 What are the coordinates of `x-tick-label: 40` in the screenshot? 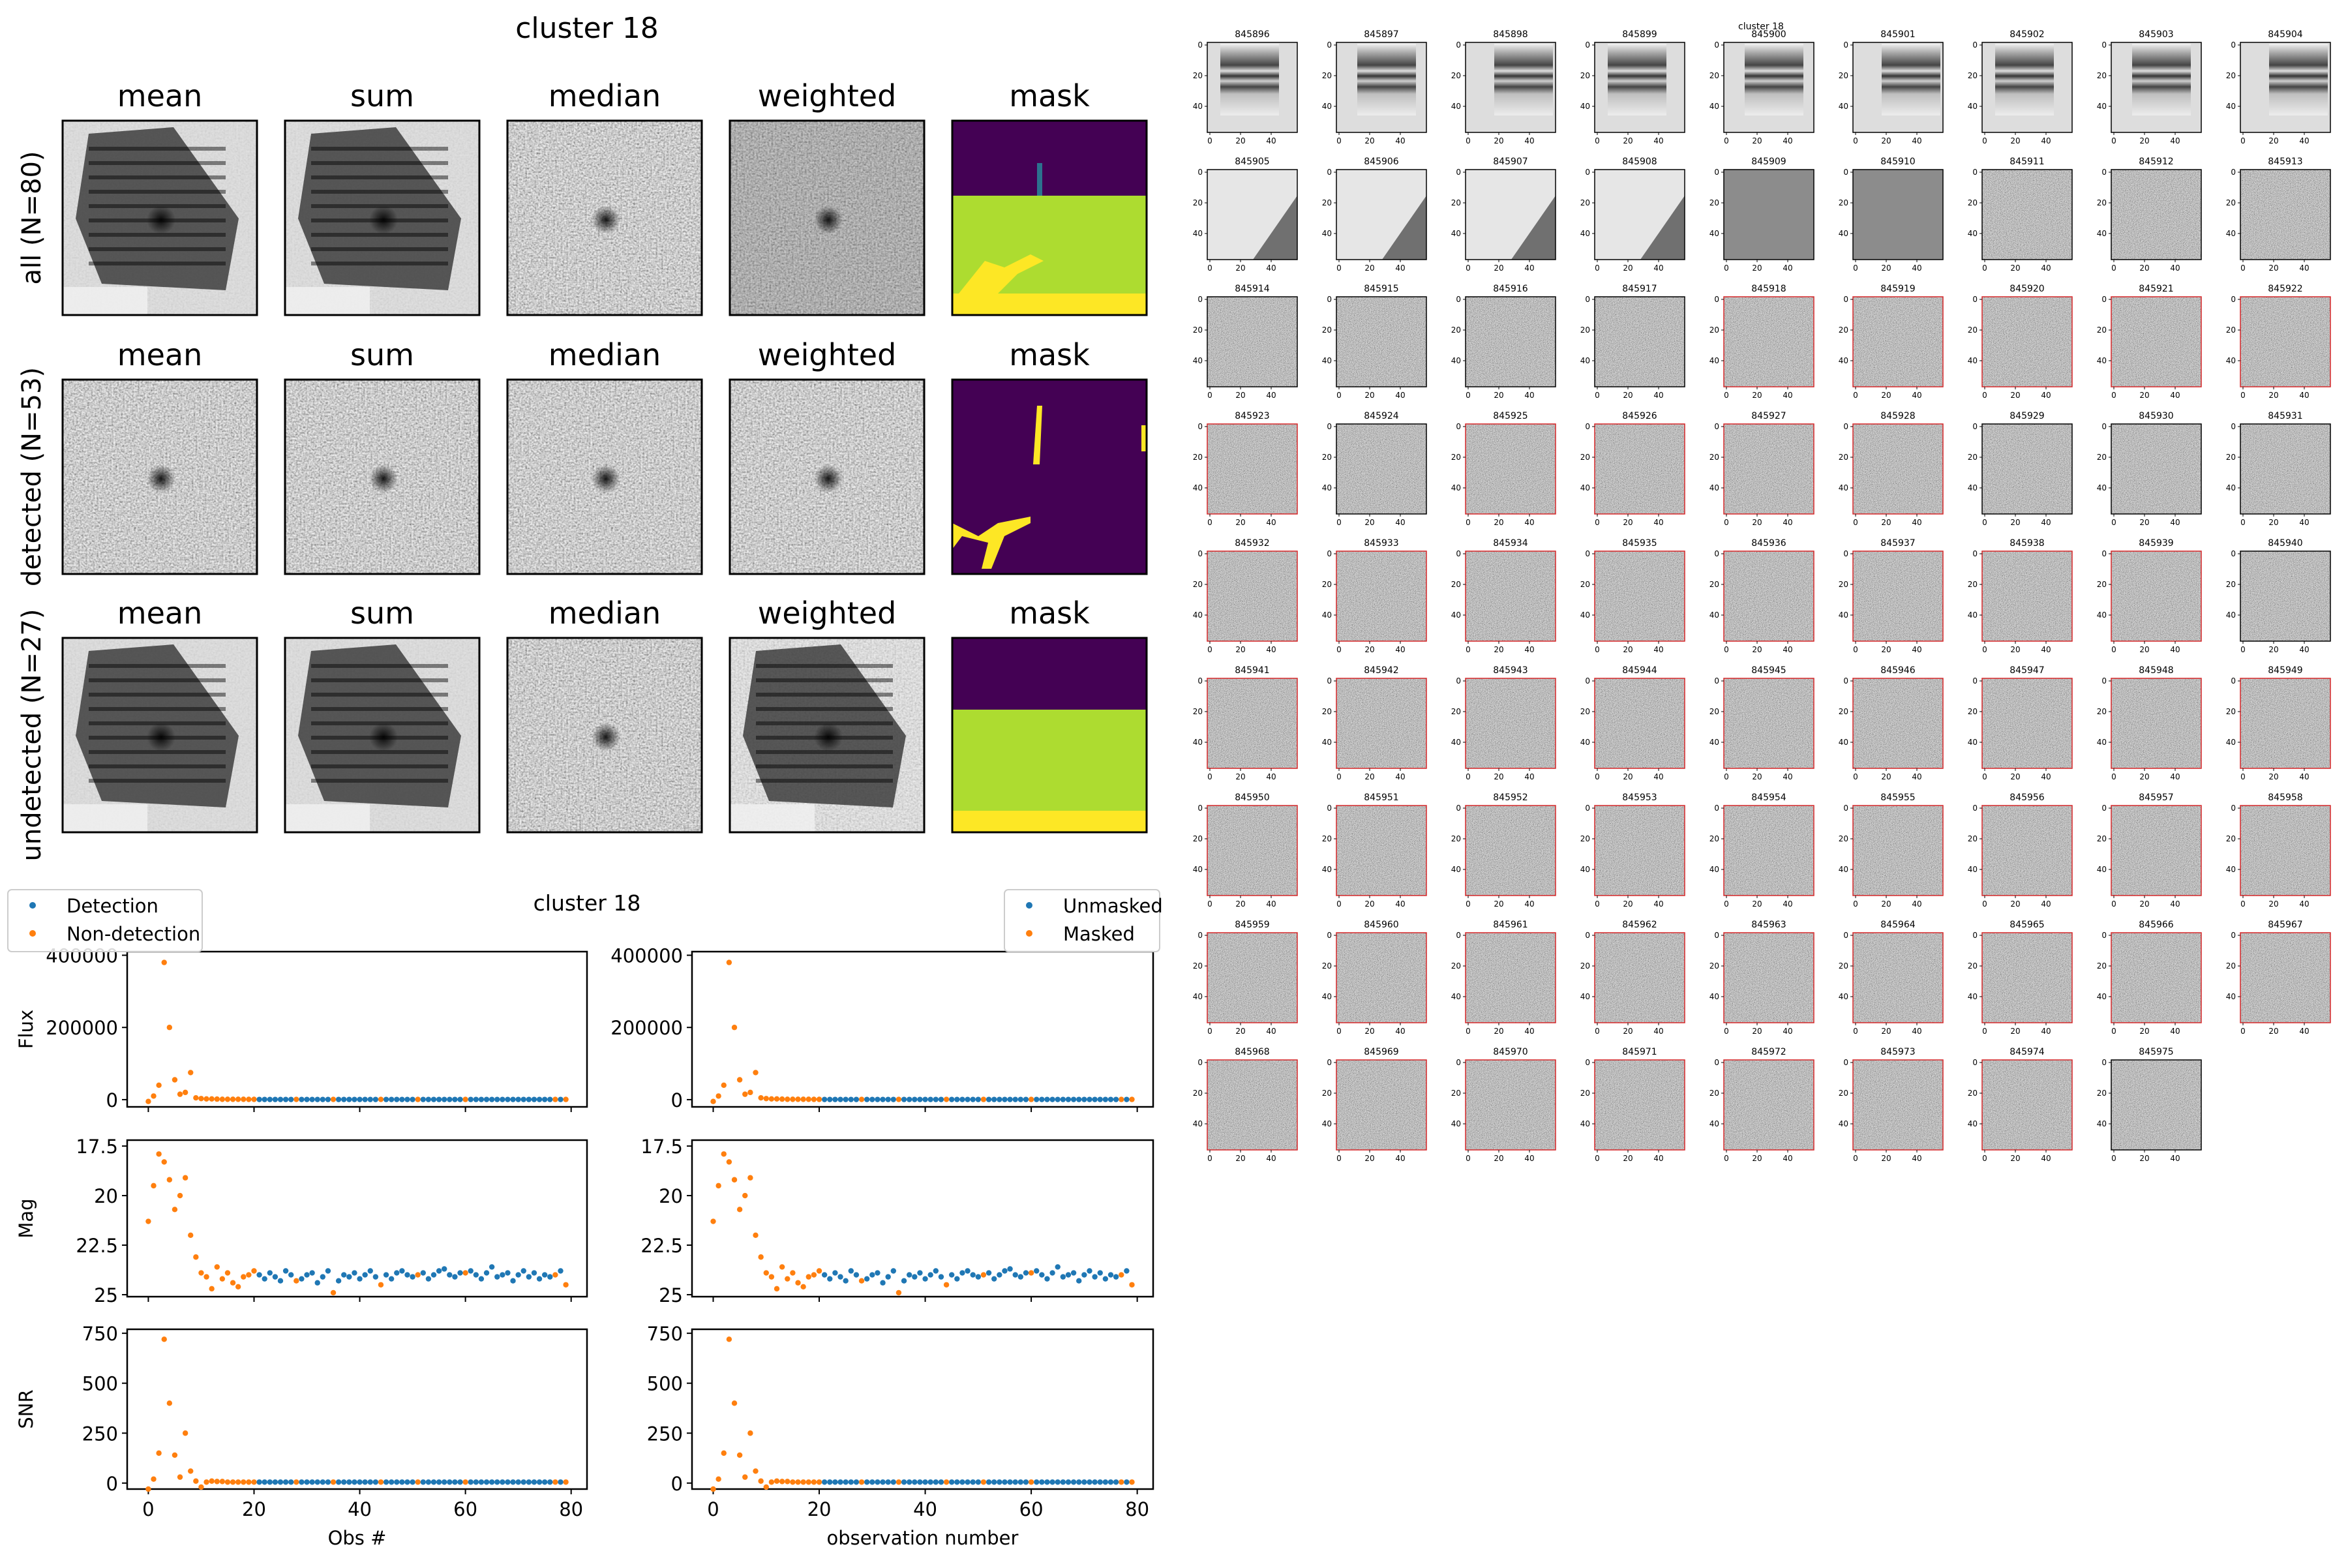 It's located at (925, 1509).